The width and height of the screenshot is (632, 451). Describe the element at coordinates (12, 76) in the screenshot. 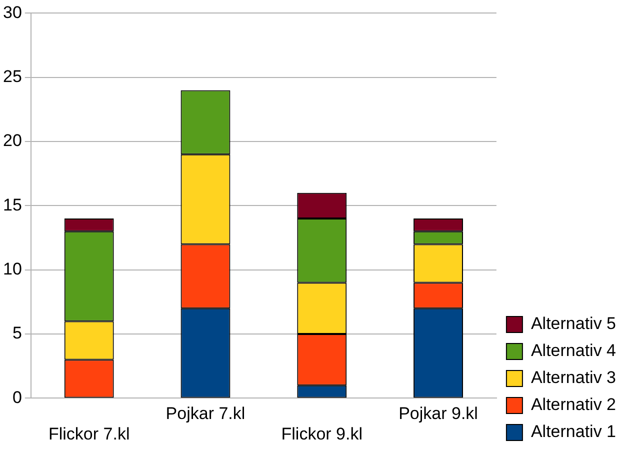

I see `y-tick-label: 25` at that location.